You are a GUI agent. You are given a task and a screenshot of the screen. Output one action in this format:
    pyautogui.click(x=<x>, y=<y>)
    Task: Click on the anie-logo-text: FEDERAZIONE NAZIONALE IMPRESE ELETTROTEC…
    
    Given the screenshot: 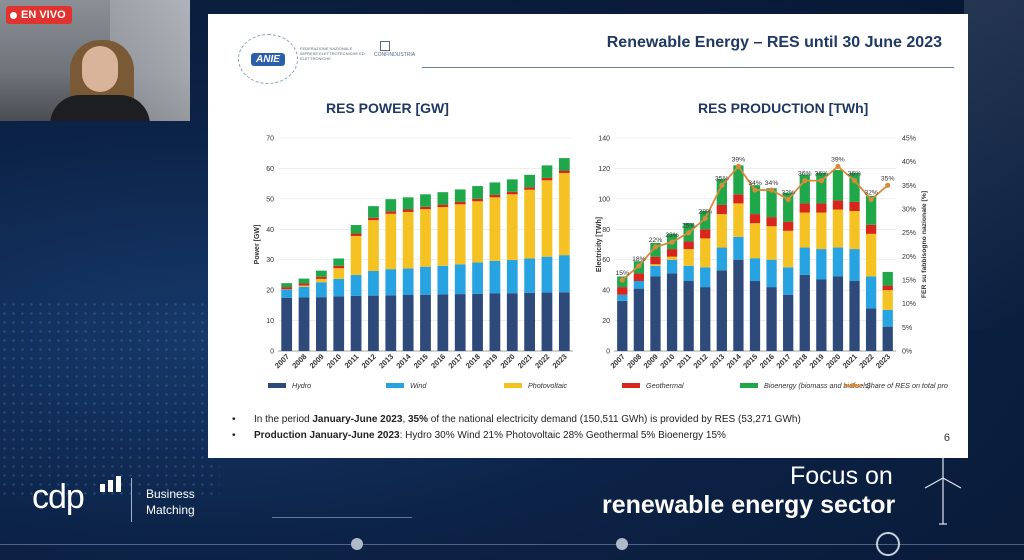 What is the action you would take?
    pyautogui.click(x=332, y=53)
    